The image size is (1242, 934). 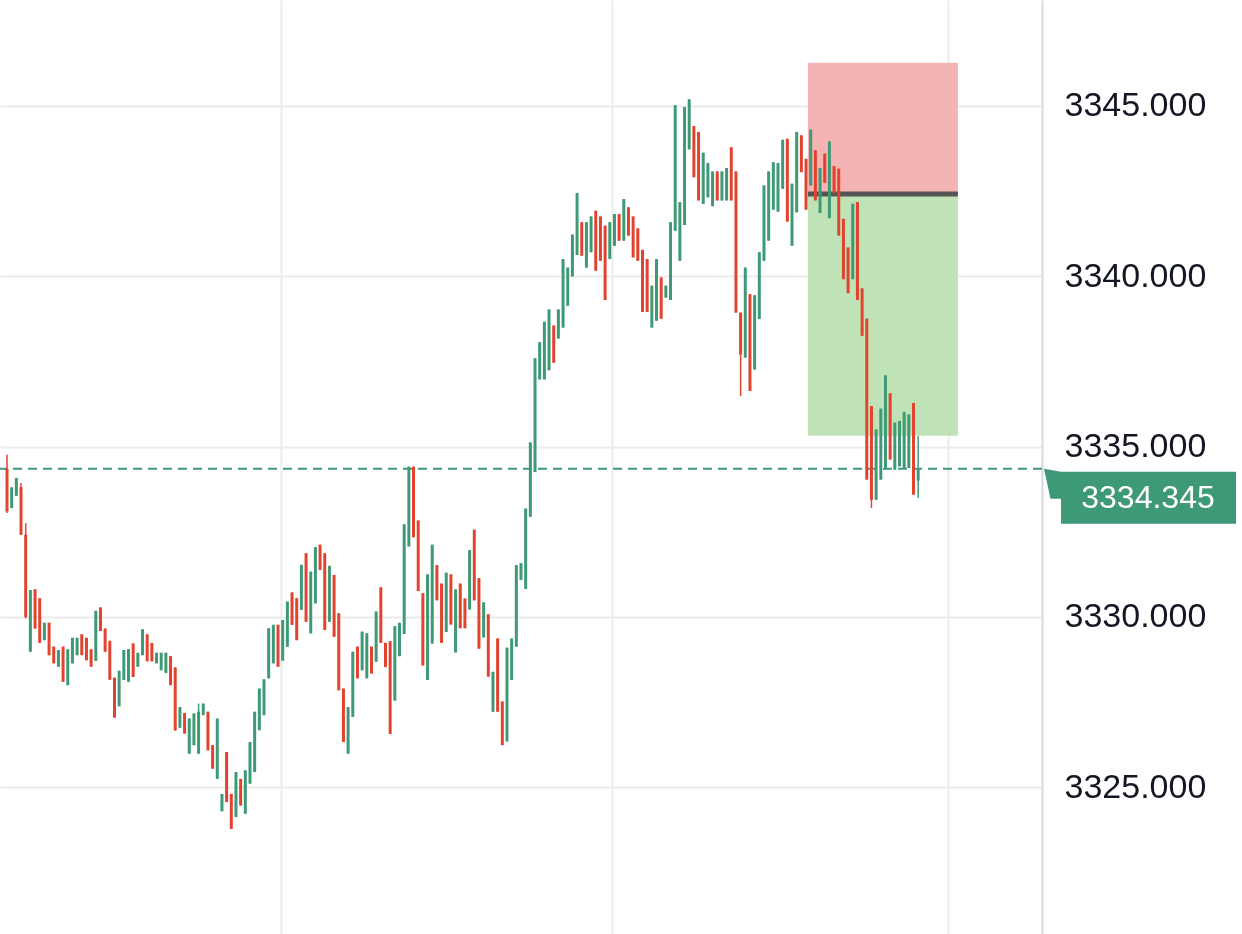 What do you see at coordinates (1135, 615) in the screenshot?
I see `y-tick-label: 3330.000` at bounding box center [1135, 615].